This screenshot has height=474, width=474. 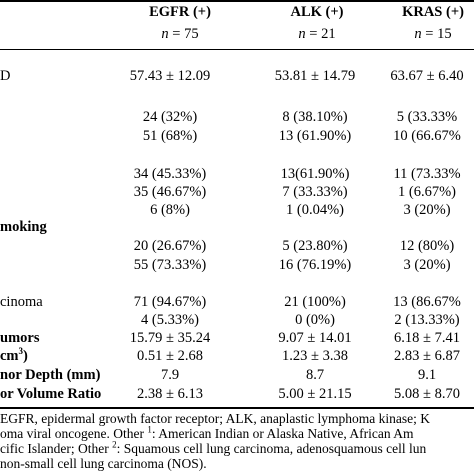 What do you see at coordinates (427, 394) in the screenshot?
I see `cell-kras: 5.08 ± 8.70` at bounding box center [427, 394].